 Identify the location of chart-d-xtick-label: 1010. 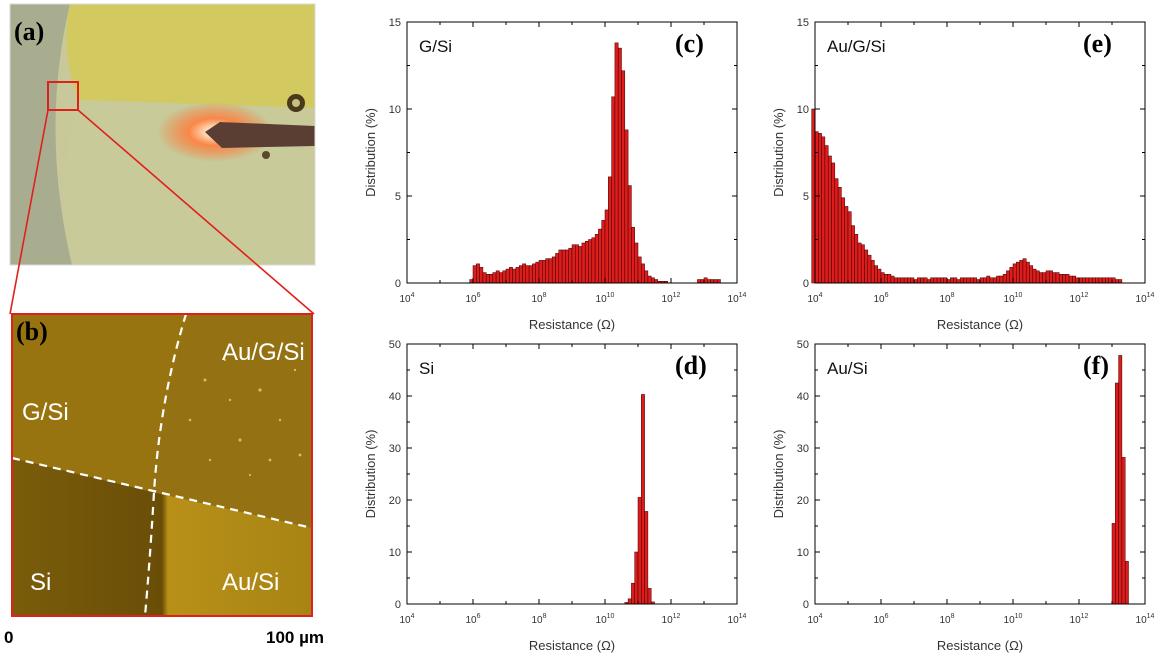
(605, 619).